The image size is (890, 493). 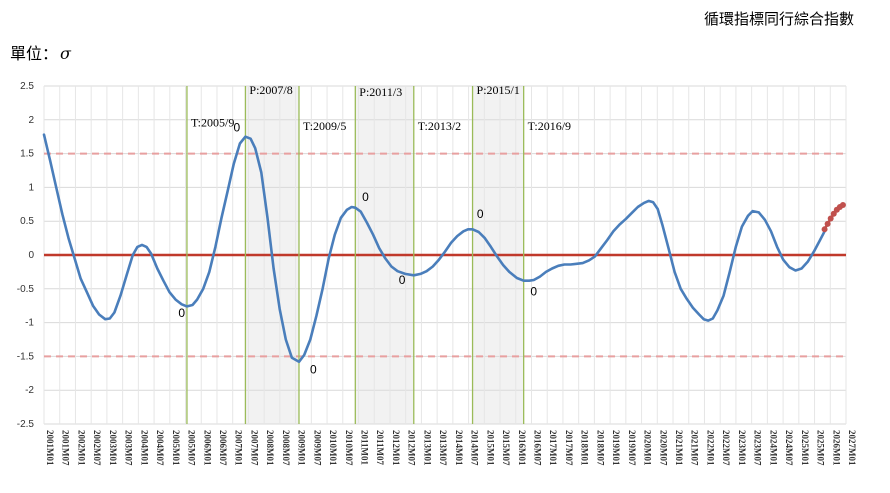 I want to click on x-tick-label: 2020M07, so click(x=663, y=448).